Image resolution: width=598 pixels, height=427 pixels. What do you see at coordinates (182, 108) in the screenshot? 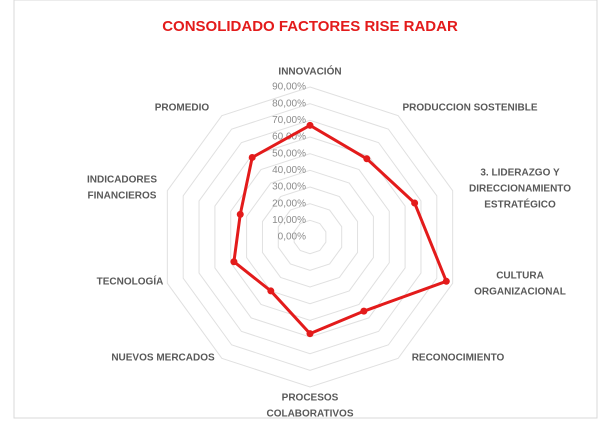
I see `category-label: PROMEDIO` at bounding box center [182, 108].